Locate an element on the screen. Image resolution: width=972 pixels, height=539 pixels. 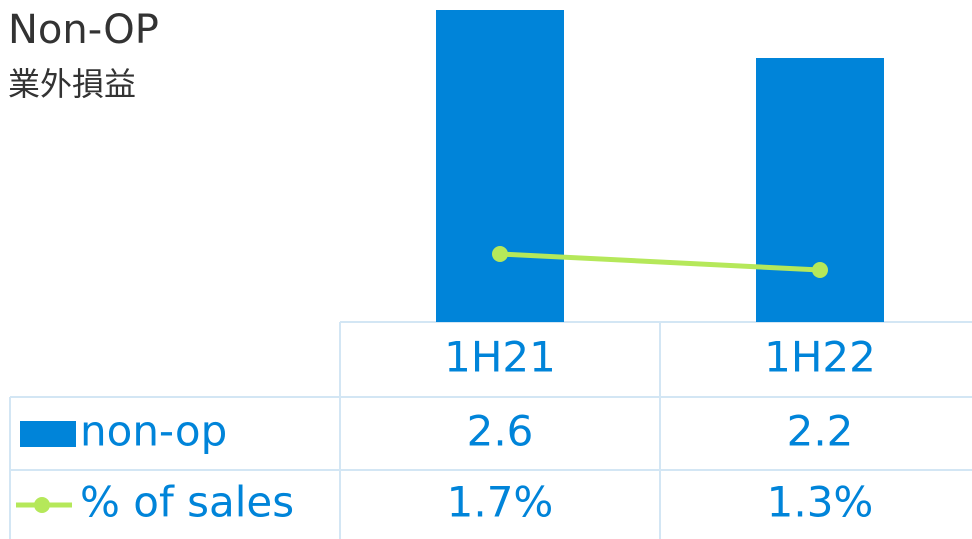
column-header: 1H21 is located at coordinates (500, 357).